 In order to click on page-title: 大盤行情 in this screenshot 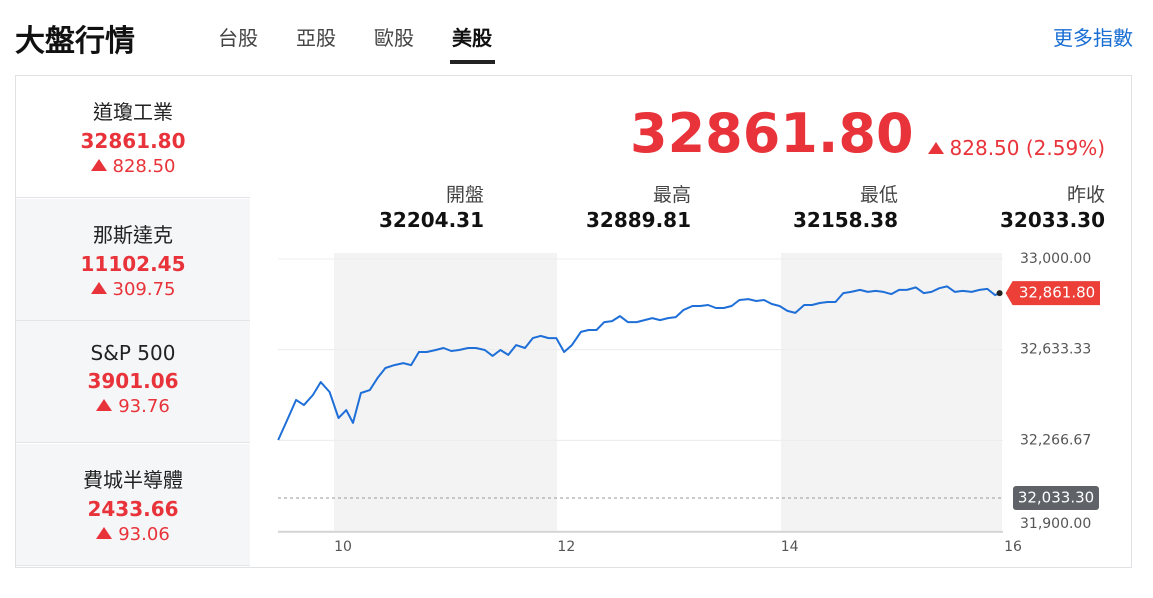, I will do `click(75, 41)`.